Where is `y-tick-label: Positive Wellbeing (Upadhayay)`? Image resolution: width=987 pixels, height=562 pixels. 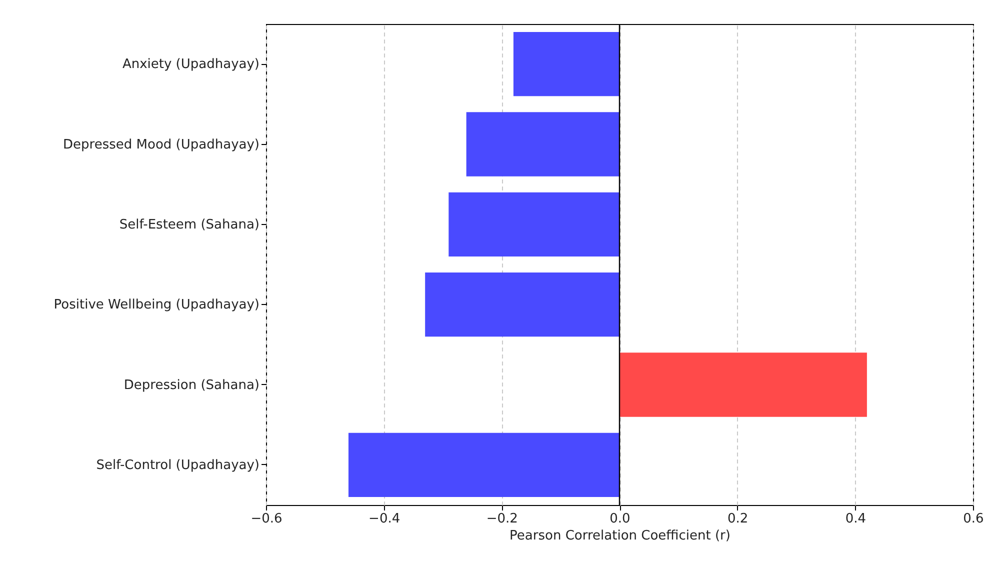 y-tick-label: Positive Wellbeing (Upadhayay) is located at coordinates (157, 305).